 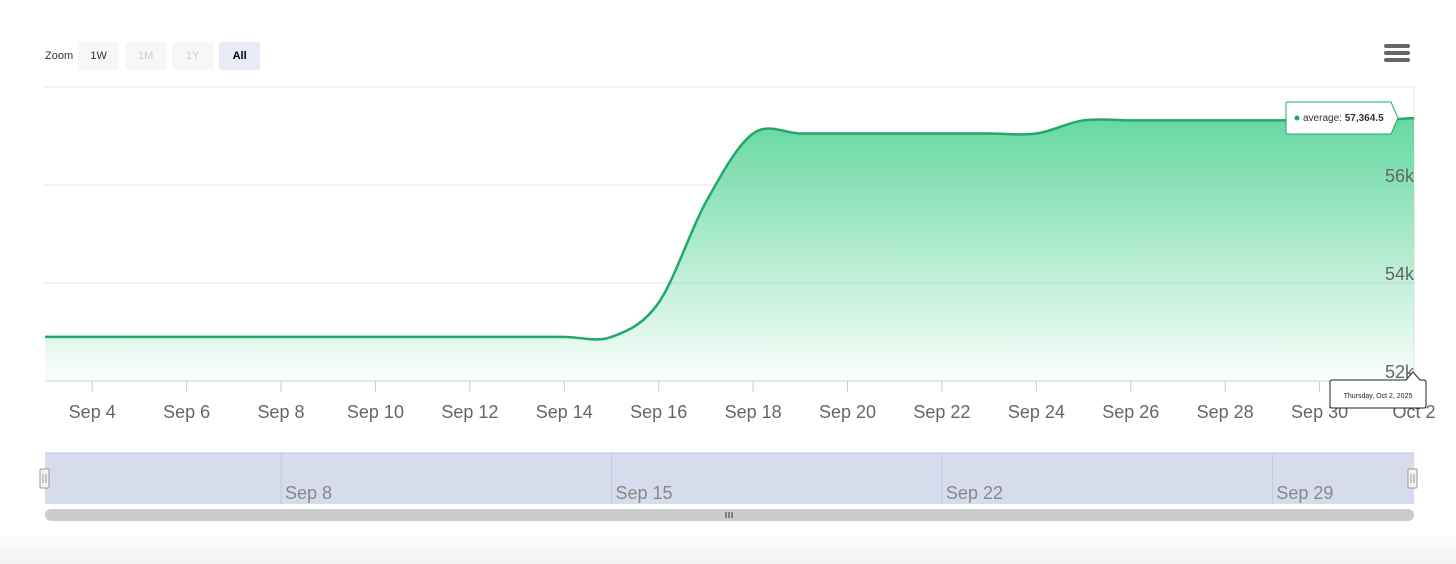 I want to click on navigator-handle-right, so click(x=1412, y=478).